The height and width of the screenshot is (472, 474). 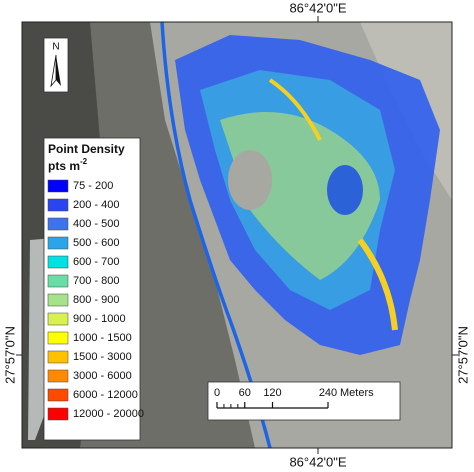 What do you see at coordinates (345, 190) in the screenshot?
I see `pond` at bounding box center [345, 190].